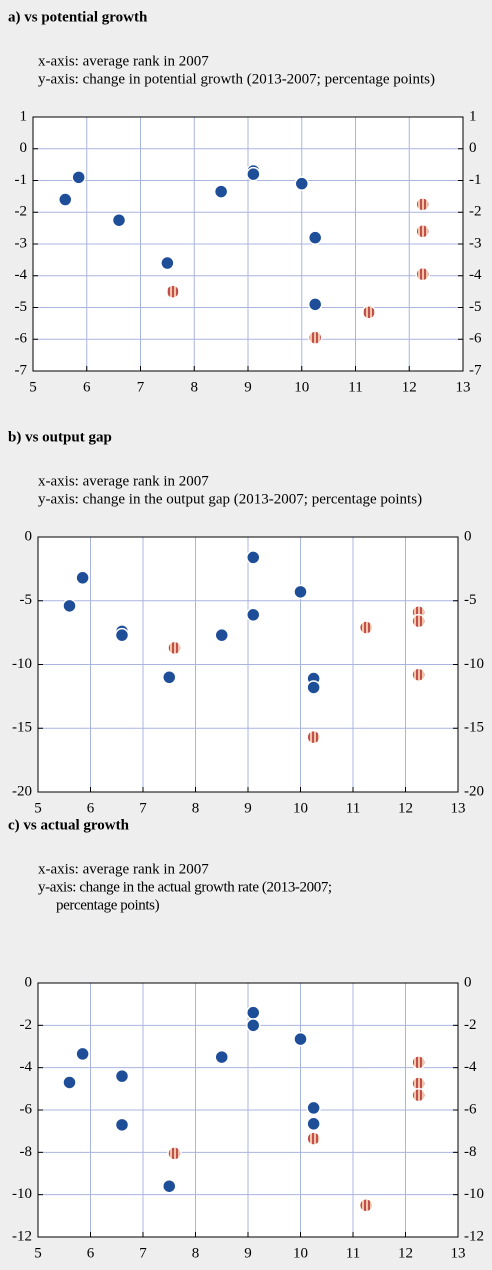 This screenshot has width=492, height=1270. What do you see at coordinates (475, 243) in the screenshot?
I see `y-tick-label-right: -3` at bounding box center [475, 243].